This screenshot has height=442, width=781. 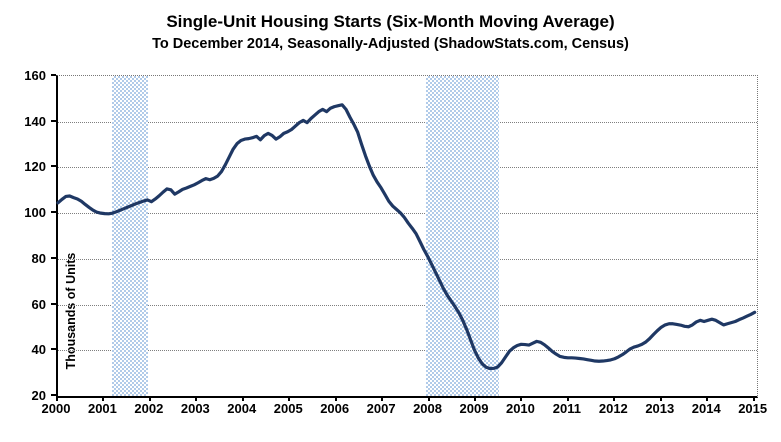 What do you see at coordinates (35, 75) in the screenshot?
I see `y-tick-label-160: 160` at bounding box center [35, 75].